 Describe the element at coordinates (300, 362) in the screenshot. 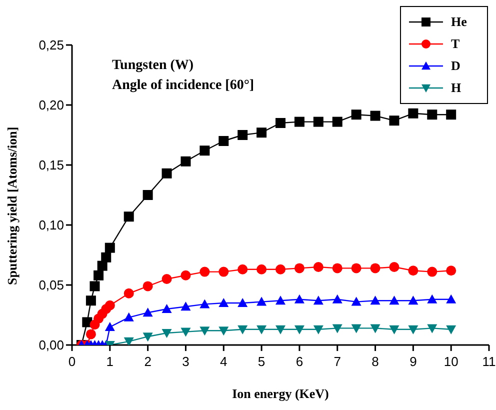

I see `x-tick-label: 6` at that location.